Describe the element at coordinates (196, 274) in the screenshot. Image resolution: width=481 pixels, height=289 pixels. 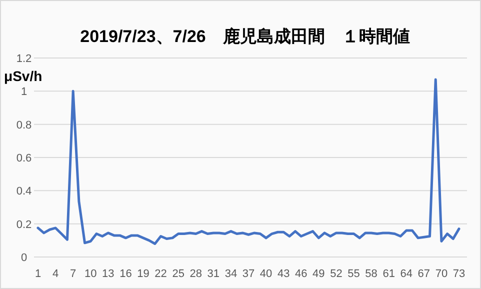
I see `x-tick-label: 28` at that location.